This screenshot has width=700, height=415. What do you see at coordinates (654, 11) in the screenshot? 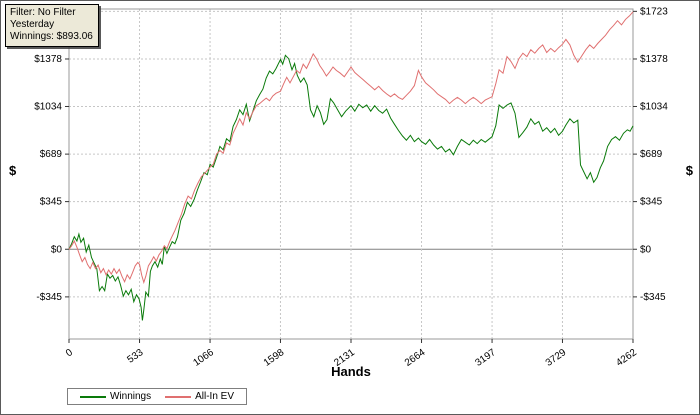
I see `y-tick-label-right: $1723` at bounding box center [654, 11].